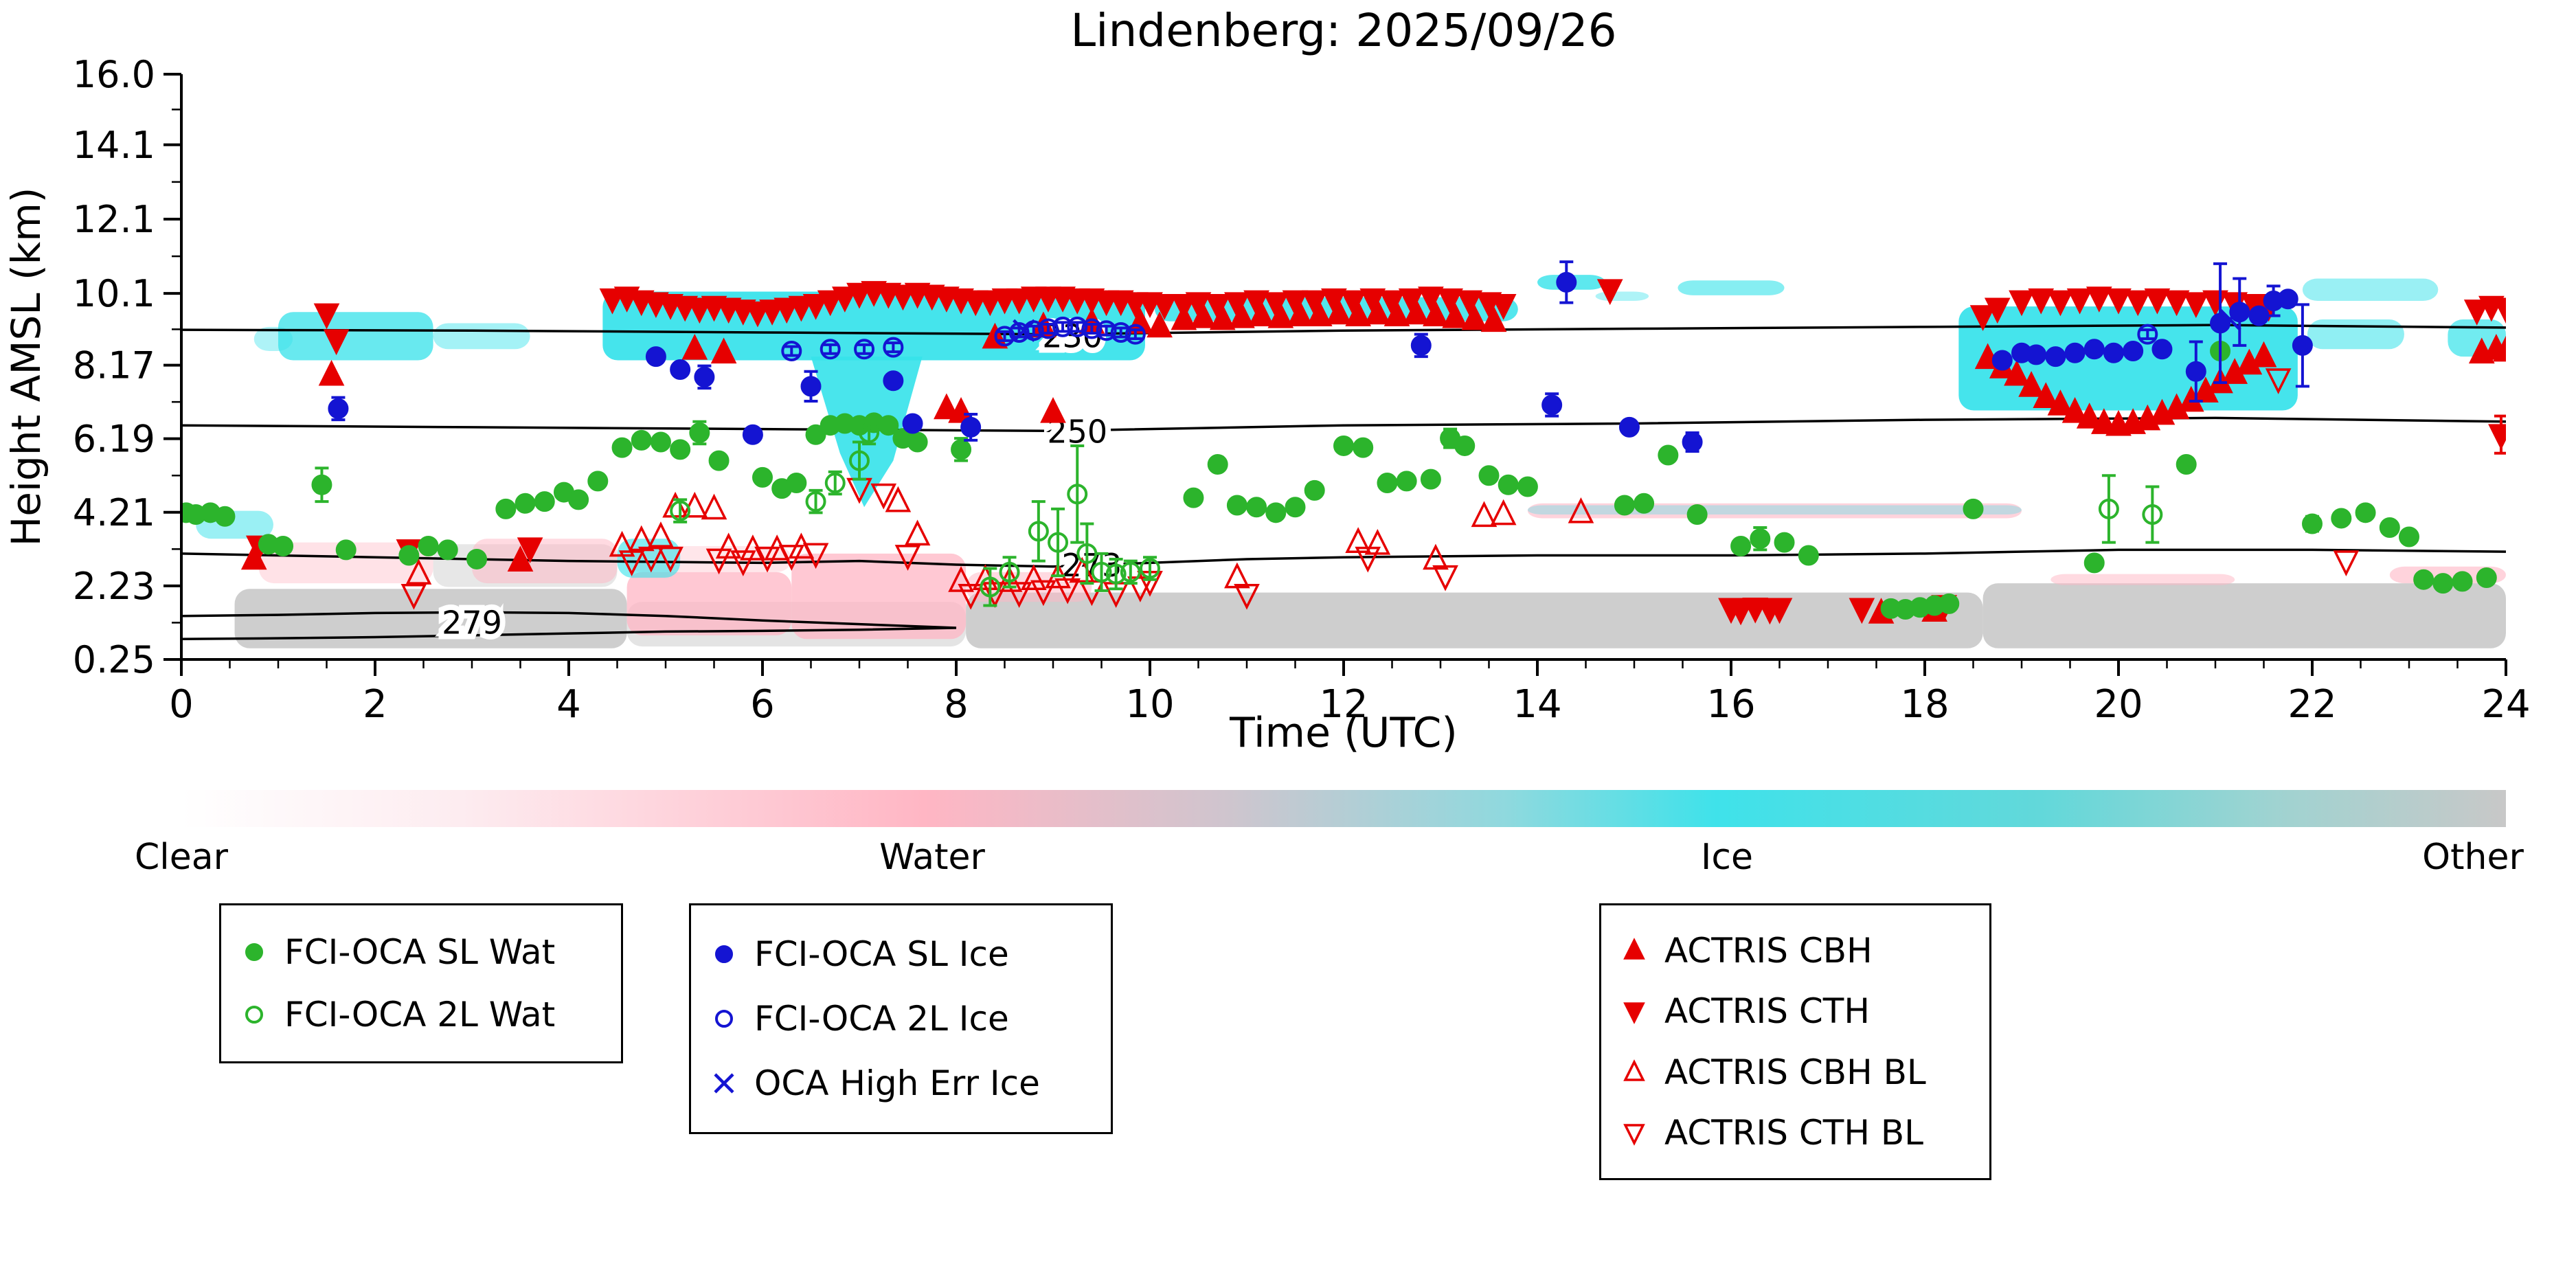 The width and height of the screenshot is (2576, 1288). What do you see at coordinates (1727, 857) in the screenshot?
I see `colorbar-label-ice: Ice` at bounding box center [1727, 857].